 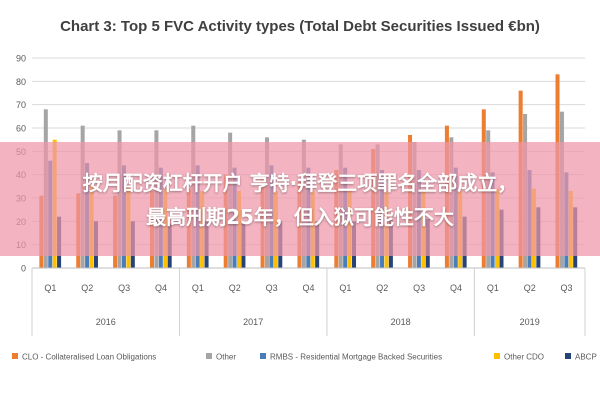 What do you see at coordinates (21, 105) in the screenshot?
I see `y-tick-label: 70` at bounding box center [21, 105].